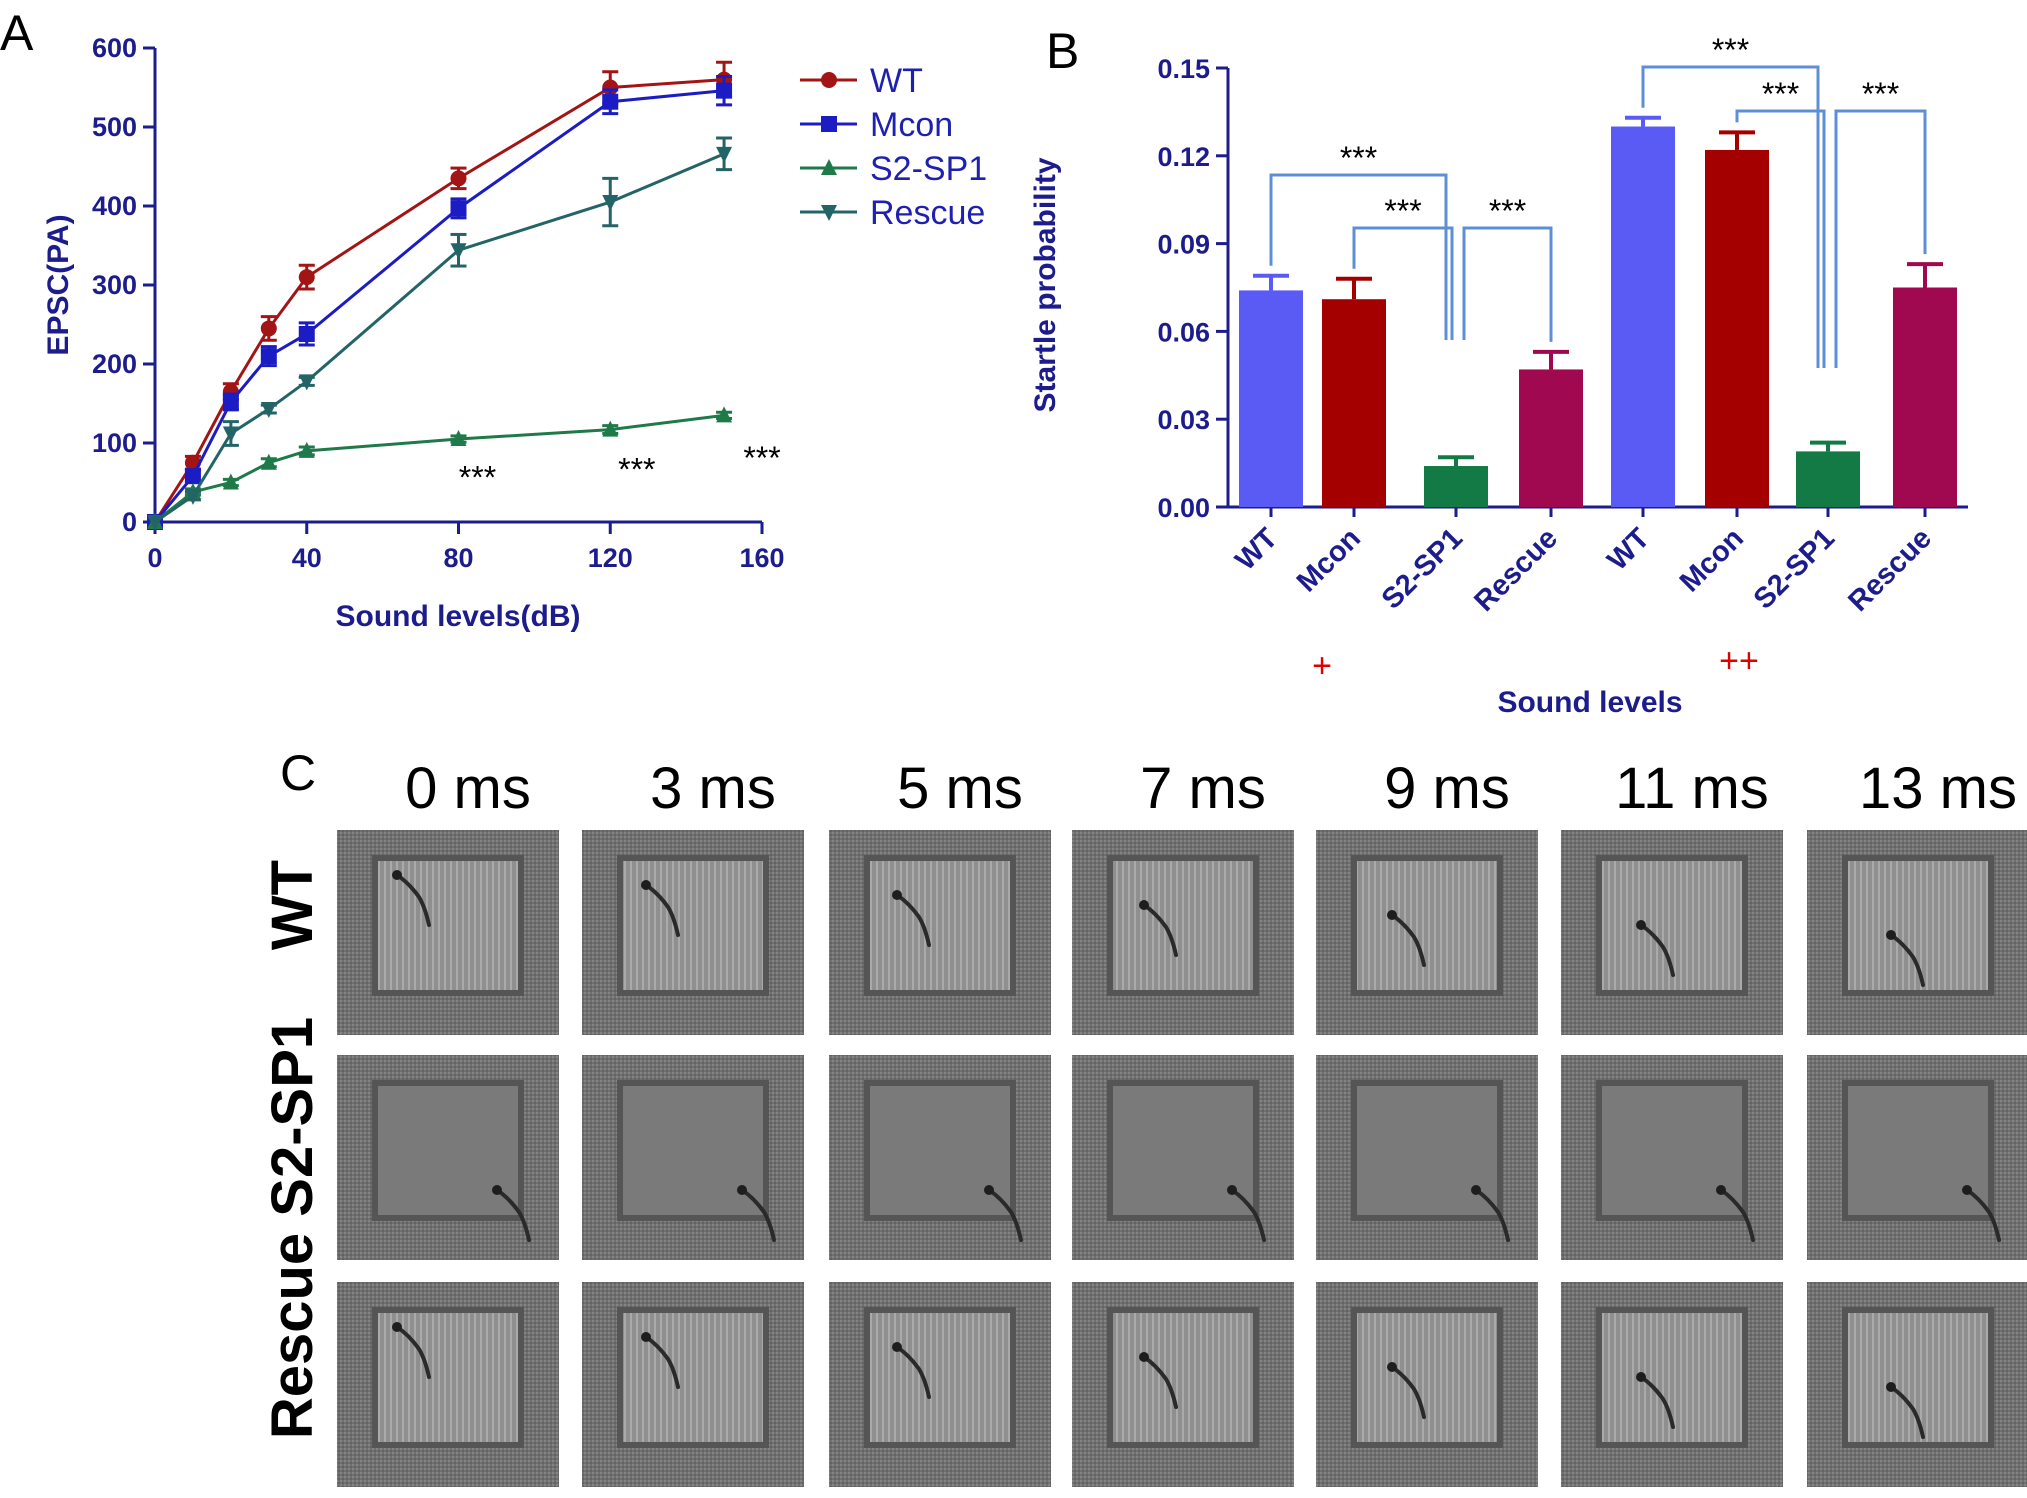  What do you see at coordinates (1183, 69) in the screenshot?
I see `y-tick-label: 0.15` at bounding box center [1183, 69].